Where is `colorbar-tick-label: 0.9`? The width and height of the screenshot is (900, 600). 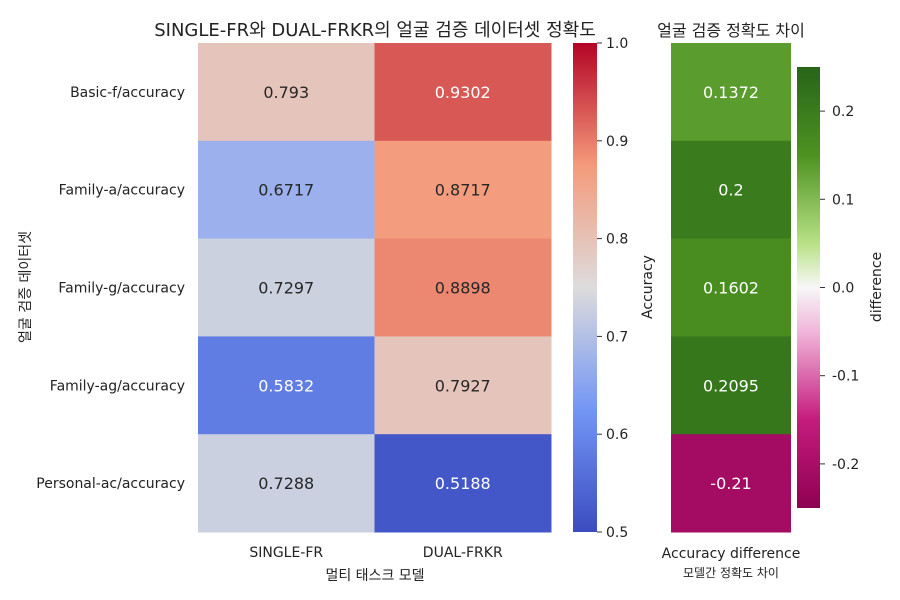
colorbar-tick-label: 0.9 is located at coordinates (617, 142).